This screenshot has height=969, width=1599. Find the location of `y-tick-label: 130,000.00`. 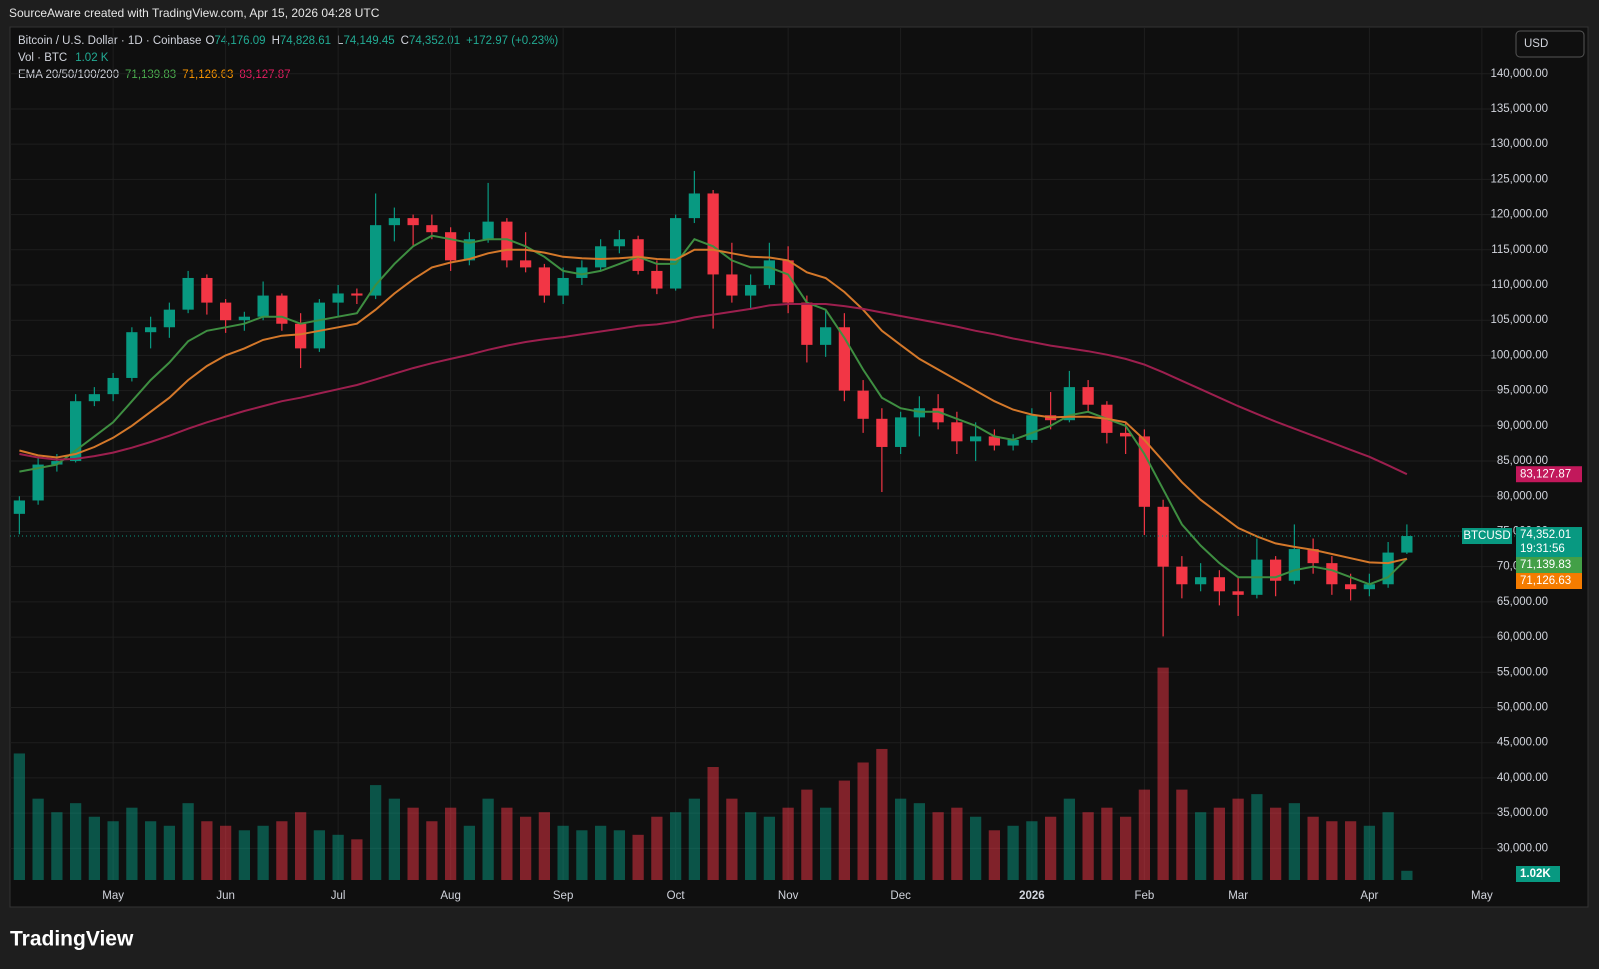

y-tick-label: 130,000.00 is located at coordinates (1519, 144).